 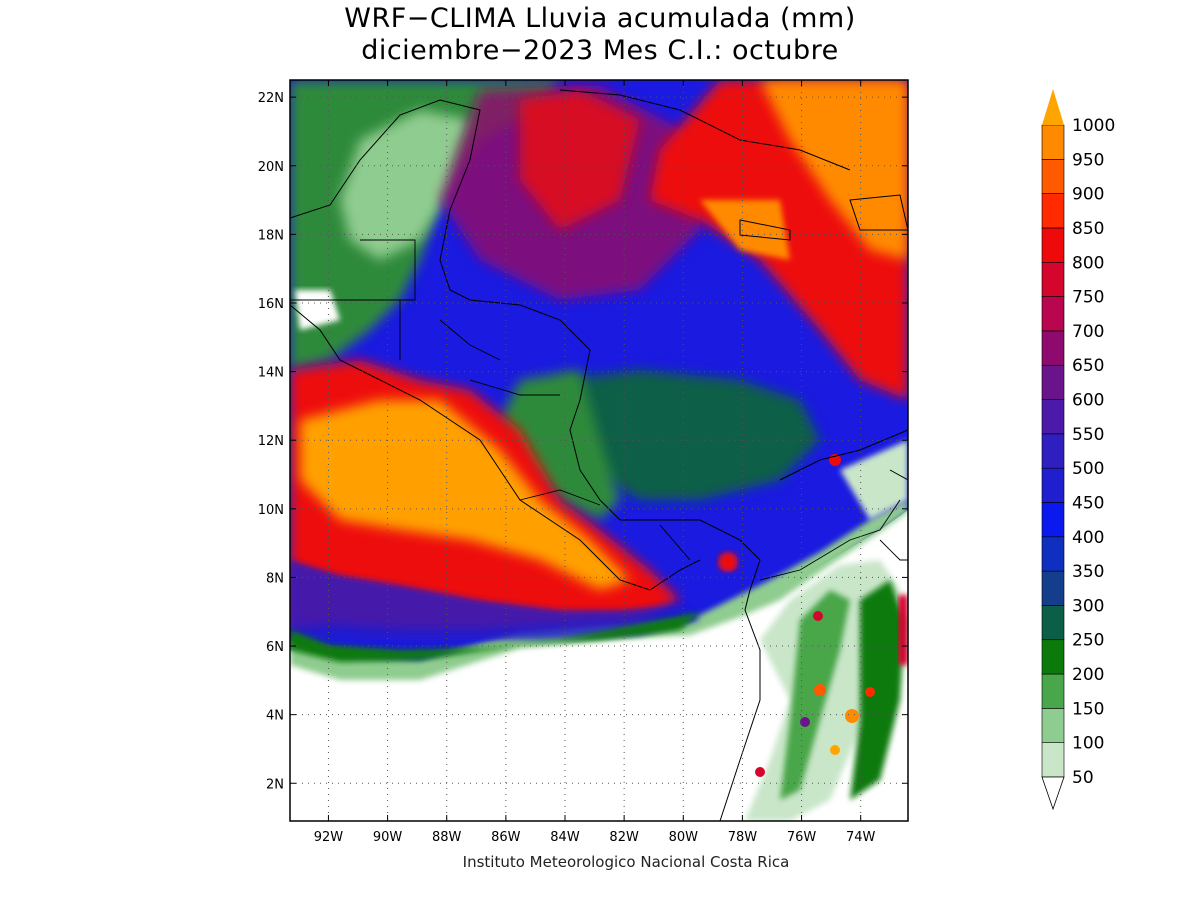 What do you see at coordinates (1088, 263) in the screenshot?
I see `colorbar-label: 800` at bounding box center [1088, 263].